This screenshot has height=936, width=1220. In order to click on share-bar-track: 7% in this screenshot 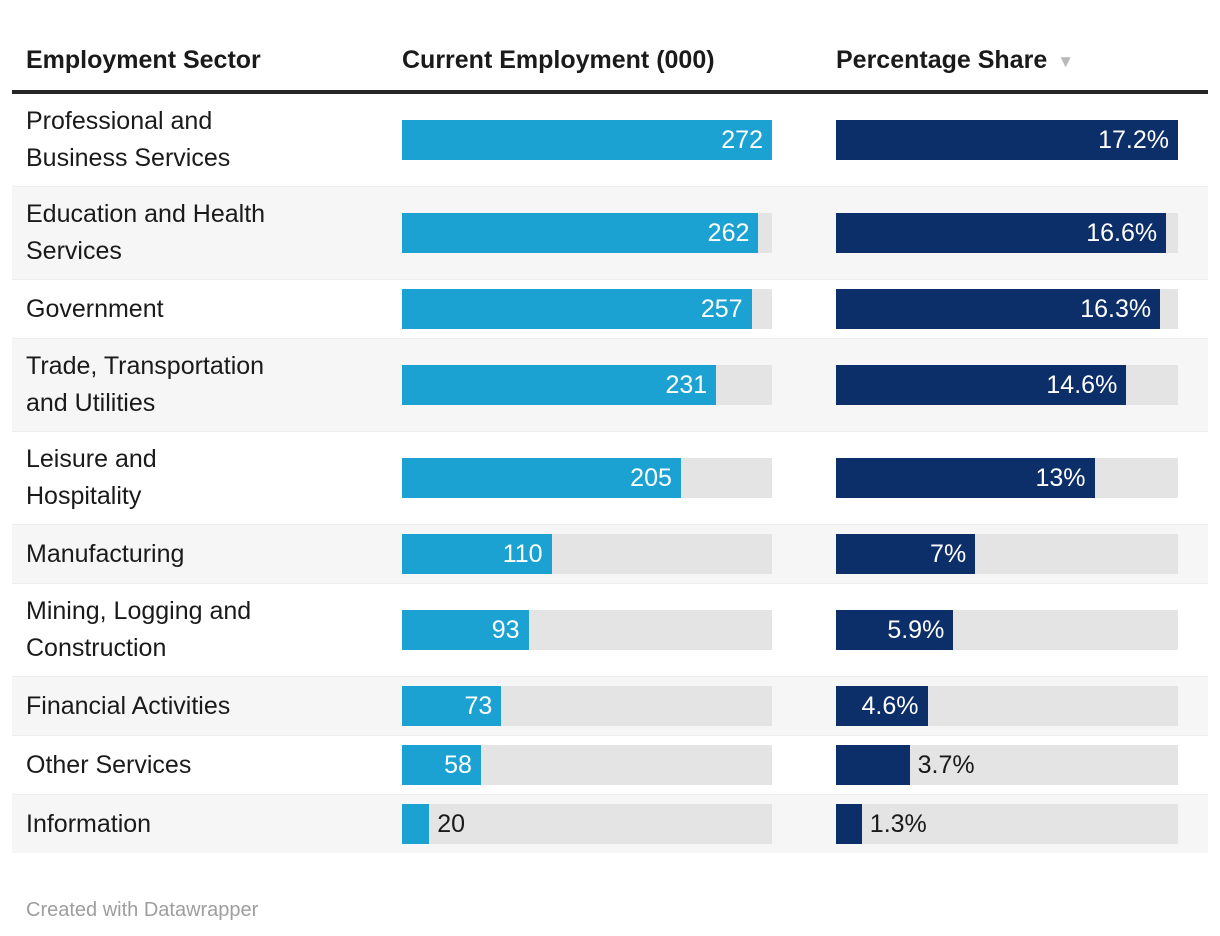, I will do `click(1007, 554)`.